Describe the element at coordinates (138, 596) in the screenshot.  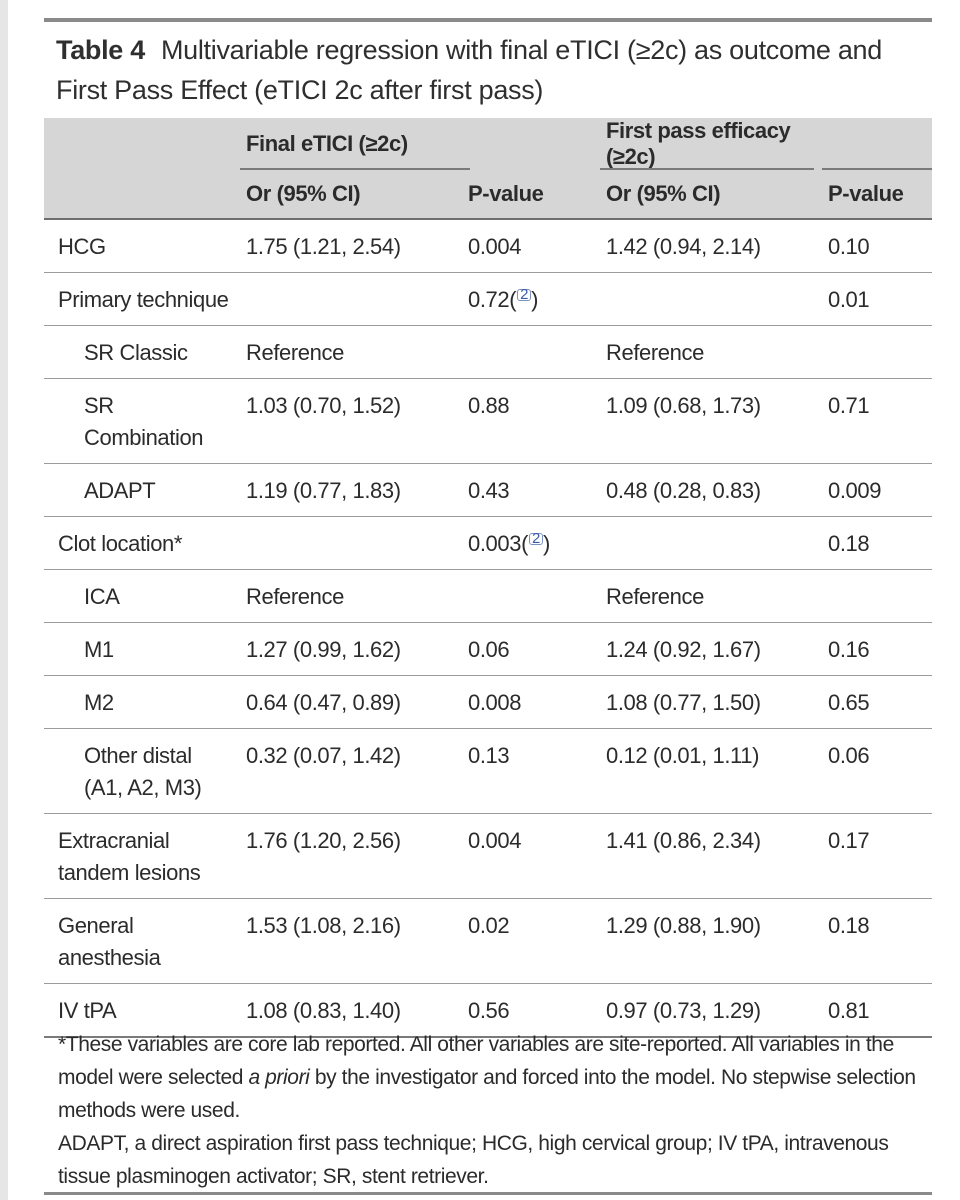
I see `row-label: ICA` at that location.